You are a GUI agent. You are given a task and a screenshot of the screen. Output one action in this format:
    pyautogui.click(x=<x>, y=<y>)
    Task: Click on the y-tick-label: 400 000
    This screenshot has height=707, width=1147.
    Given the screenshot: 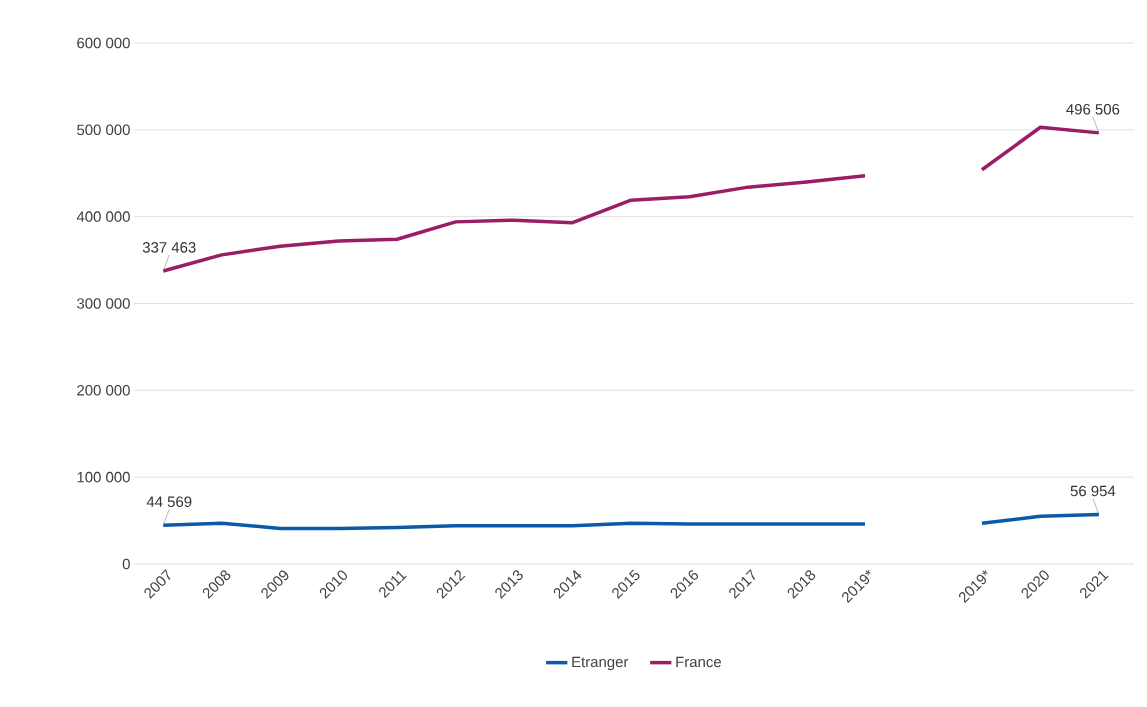 What is the action you would take?
    pyautogui.click(x=103, y=216)
    